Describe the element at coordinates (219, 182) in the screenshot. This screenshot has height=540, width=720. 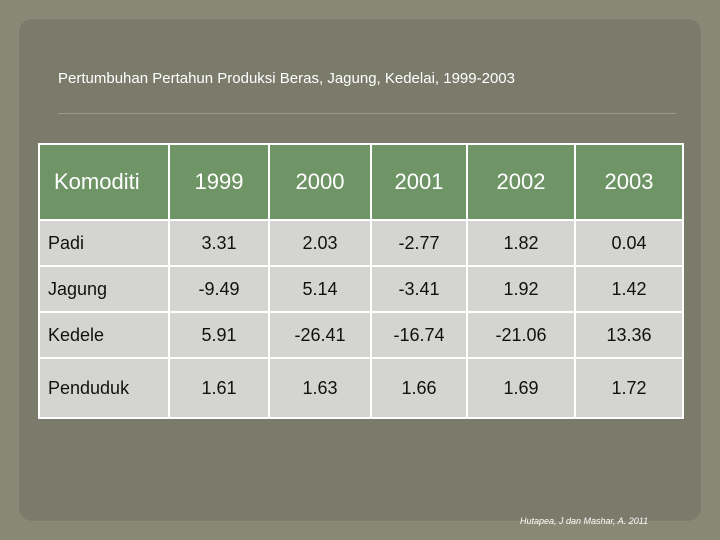
I see `header-year-1999: 1999` at that location.